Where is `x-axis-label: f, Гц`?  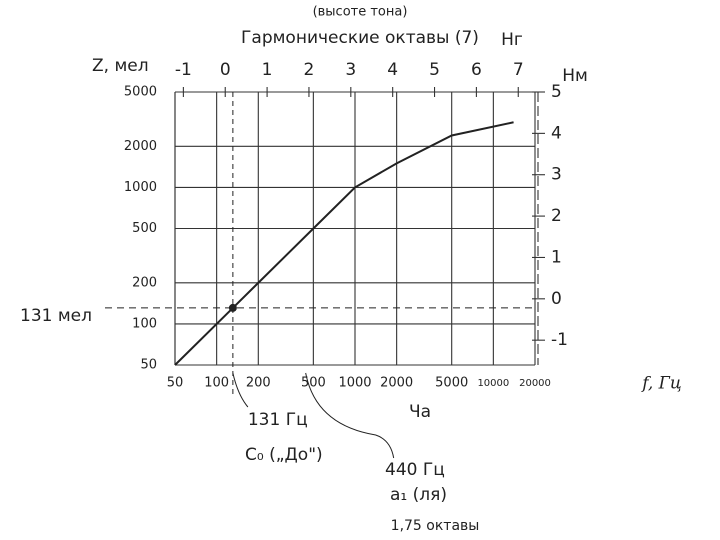
x-axis-label: f, Гц is located at coordinates (661, 384).